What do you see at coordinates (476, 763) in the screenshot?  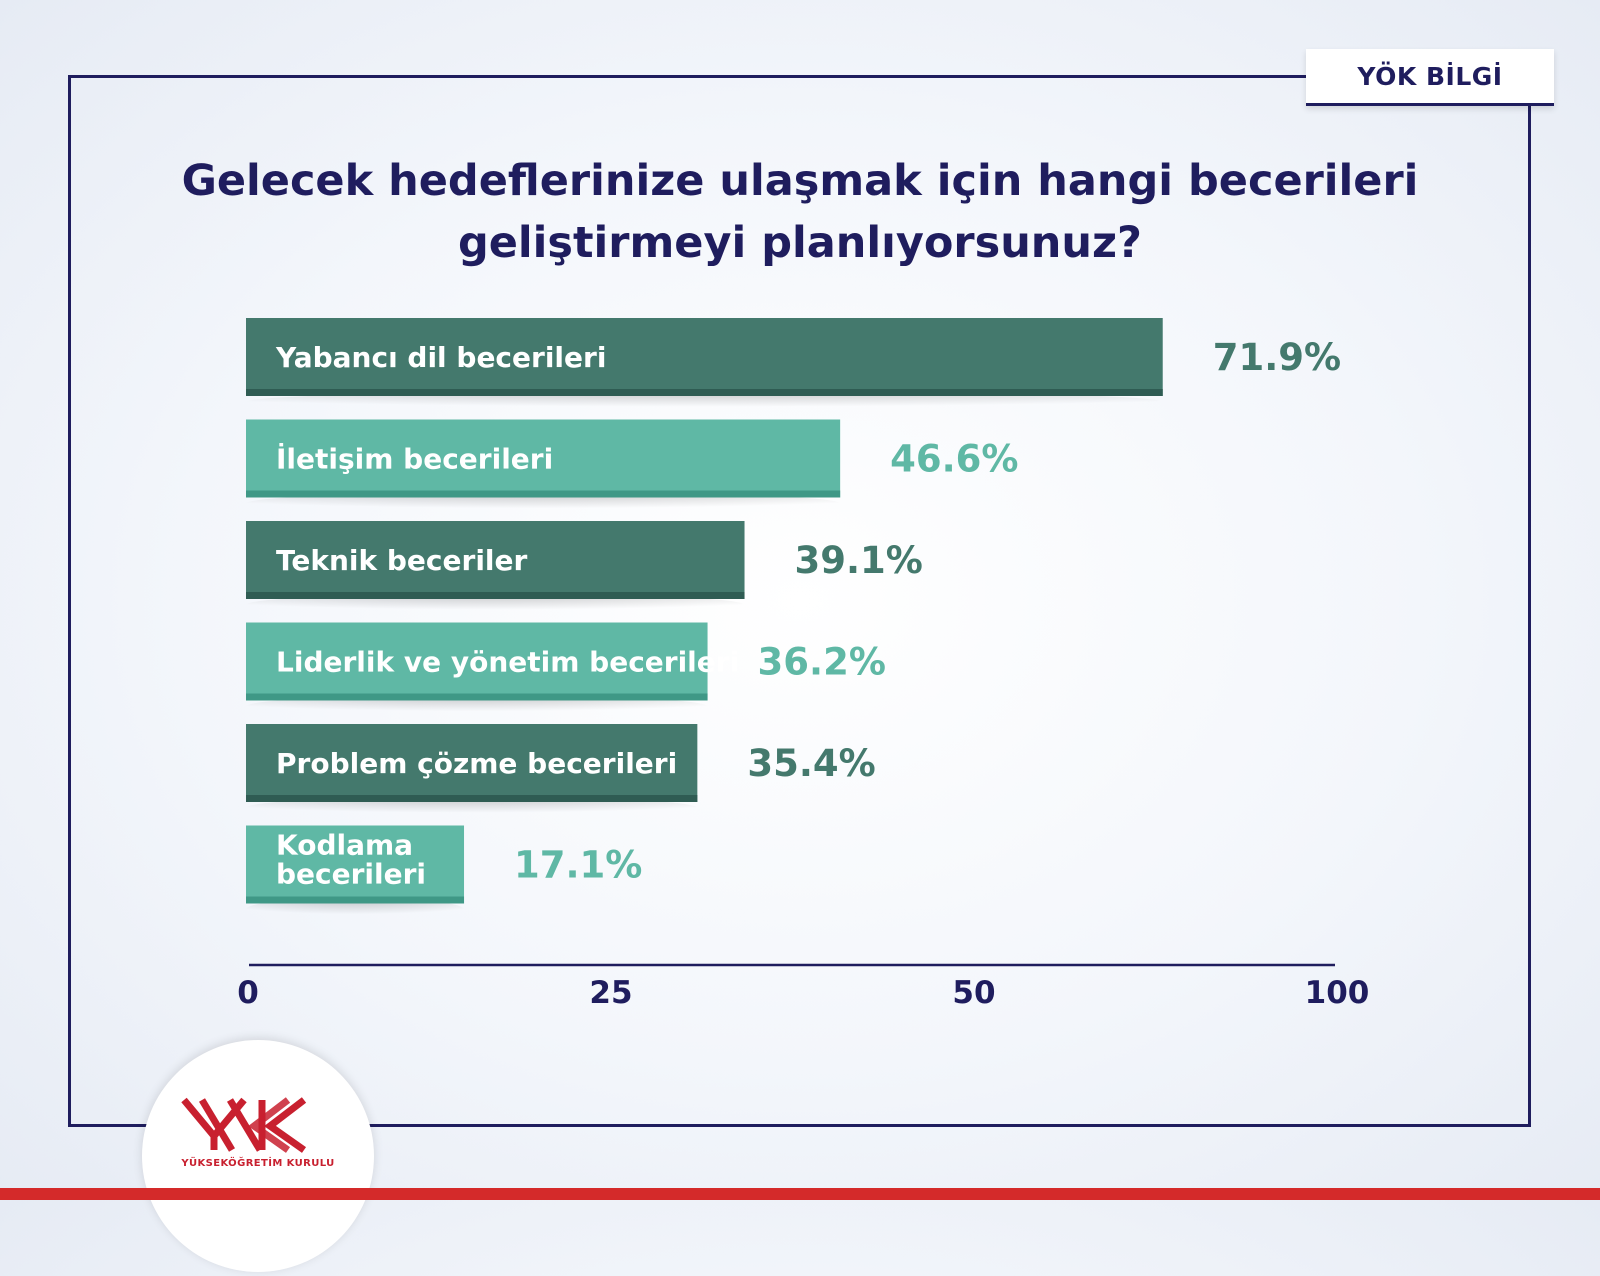 I see `bar-category-label: Problem çözme becerileri` at bounding box center [476, 763].